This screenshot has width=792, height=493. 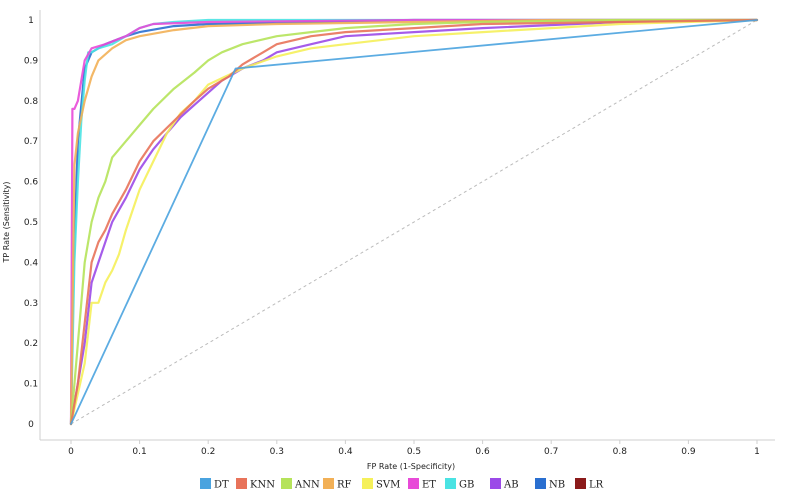 What do you see at coordinates (31, 21) in the screenshot?
I see `y-tick-label: 1` at bounding box center [31, 21].